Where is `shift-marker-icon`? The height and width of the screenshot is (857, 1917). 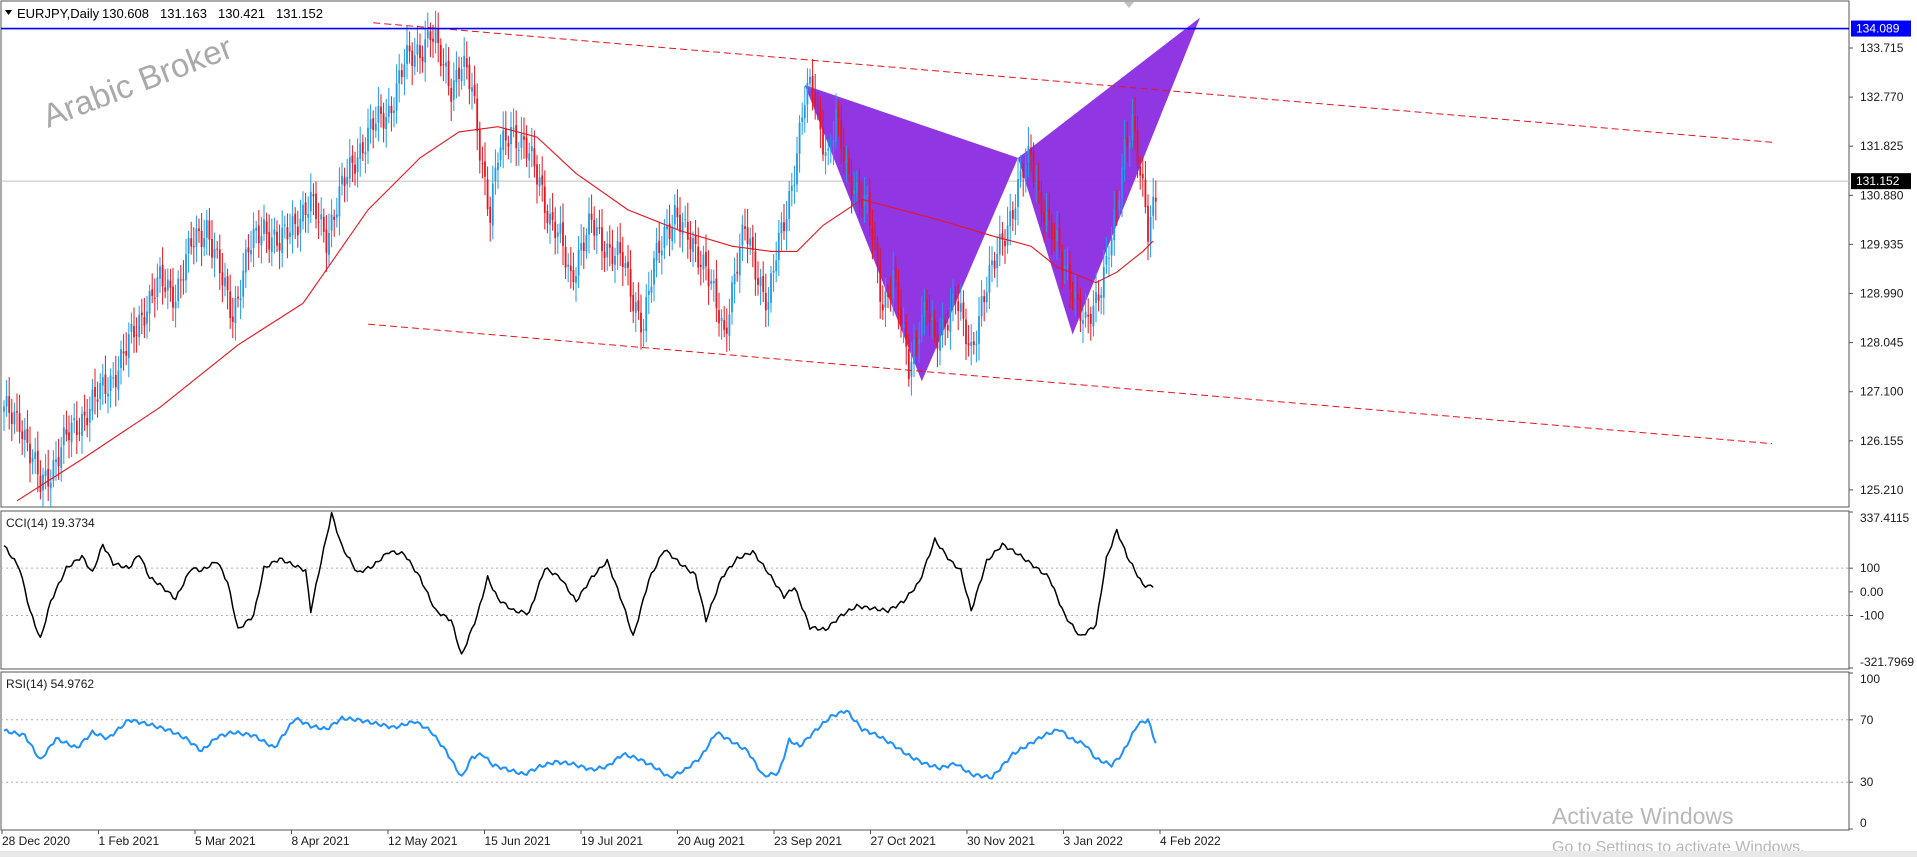 shift-marker-icon is located at coordinates (1129, 5).